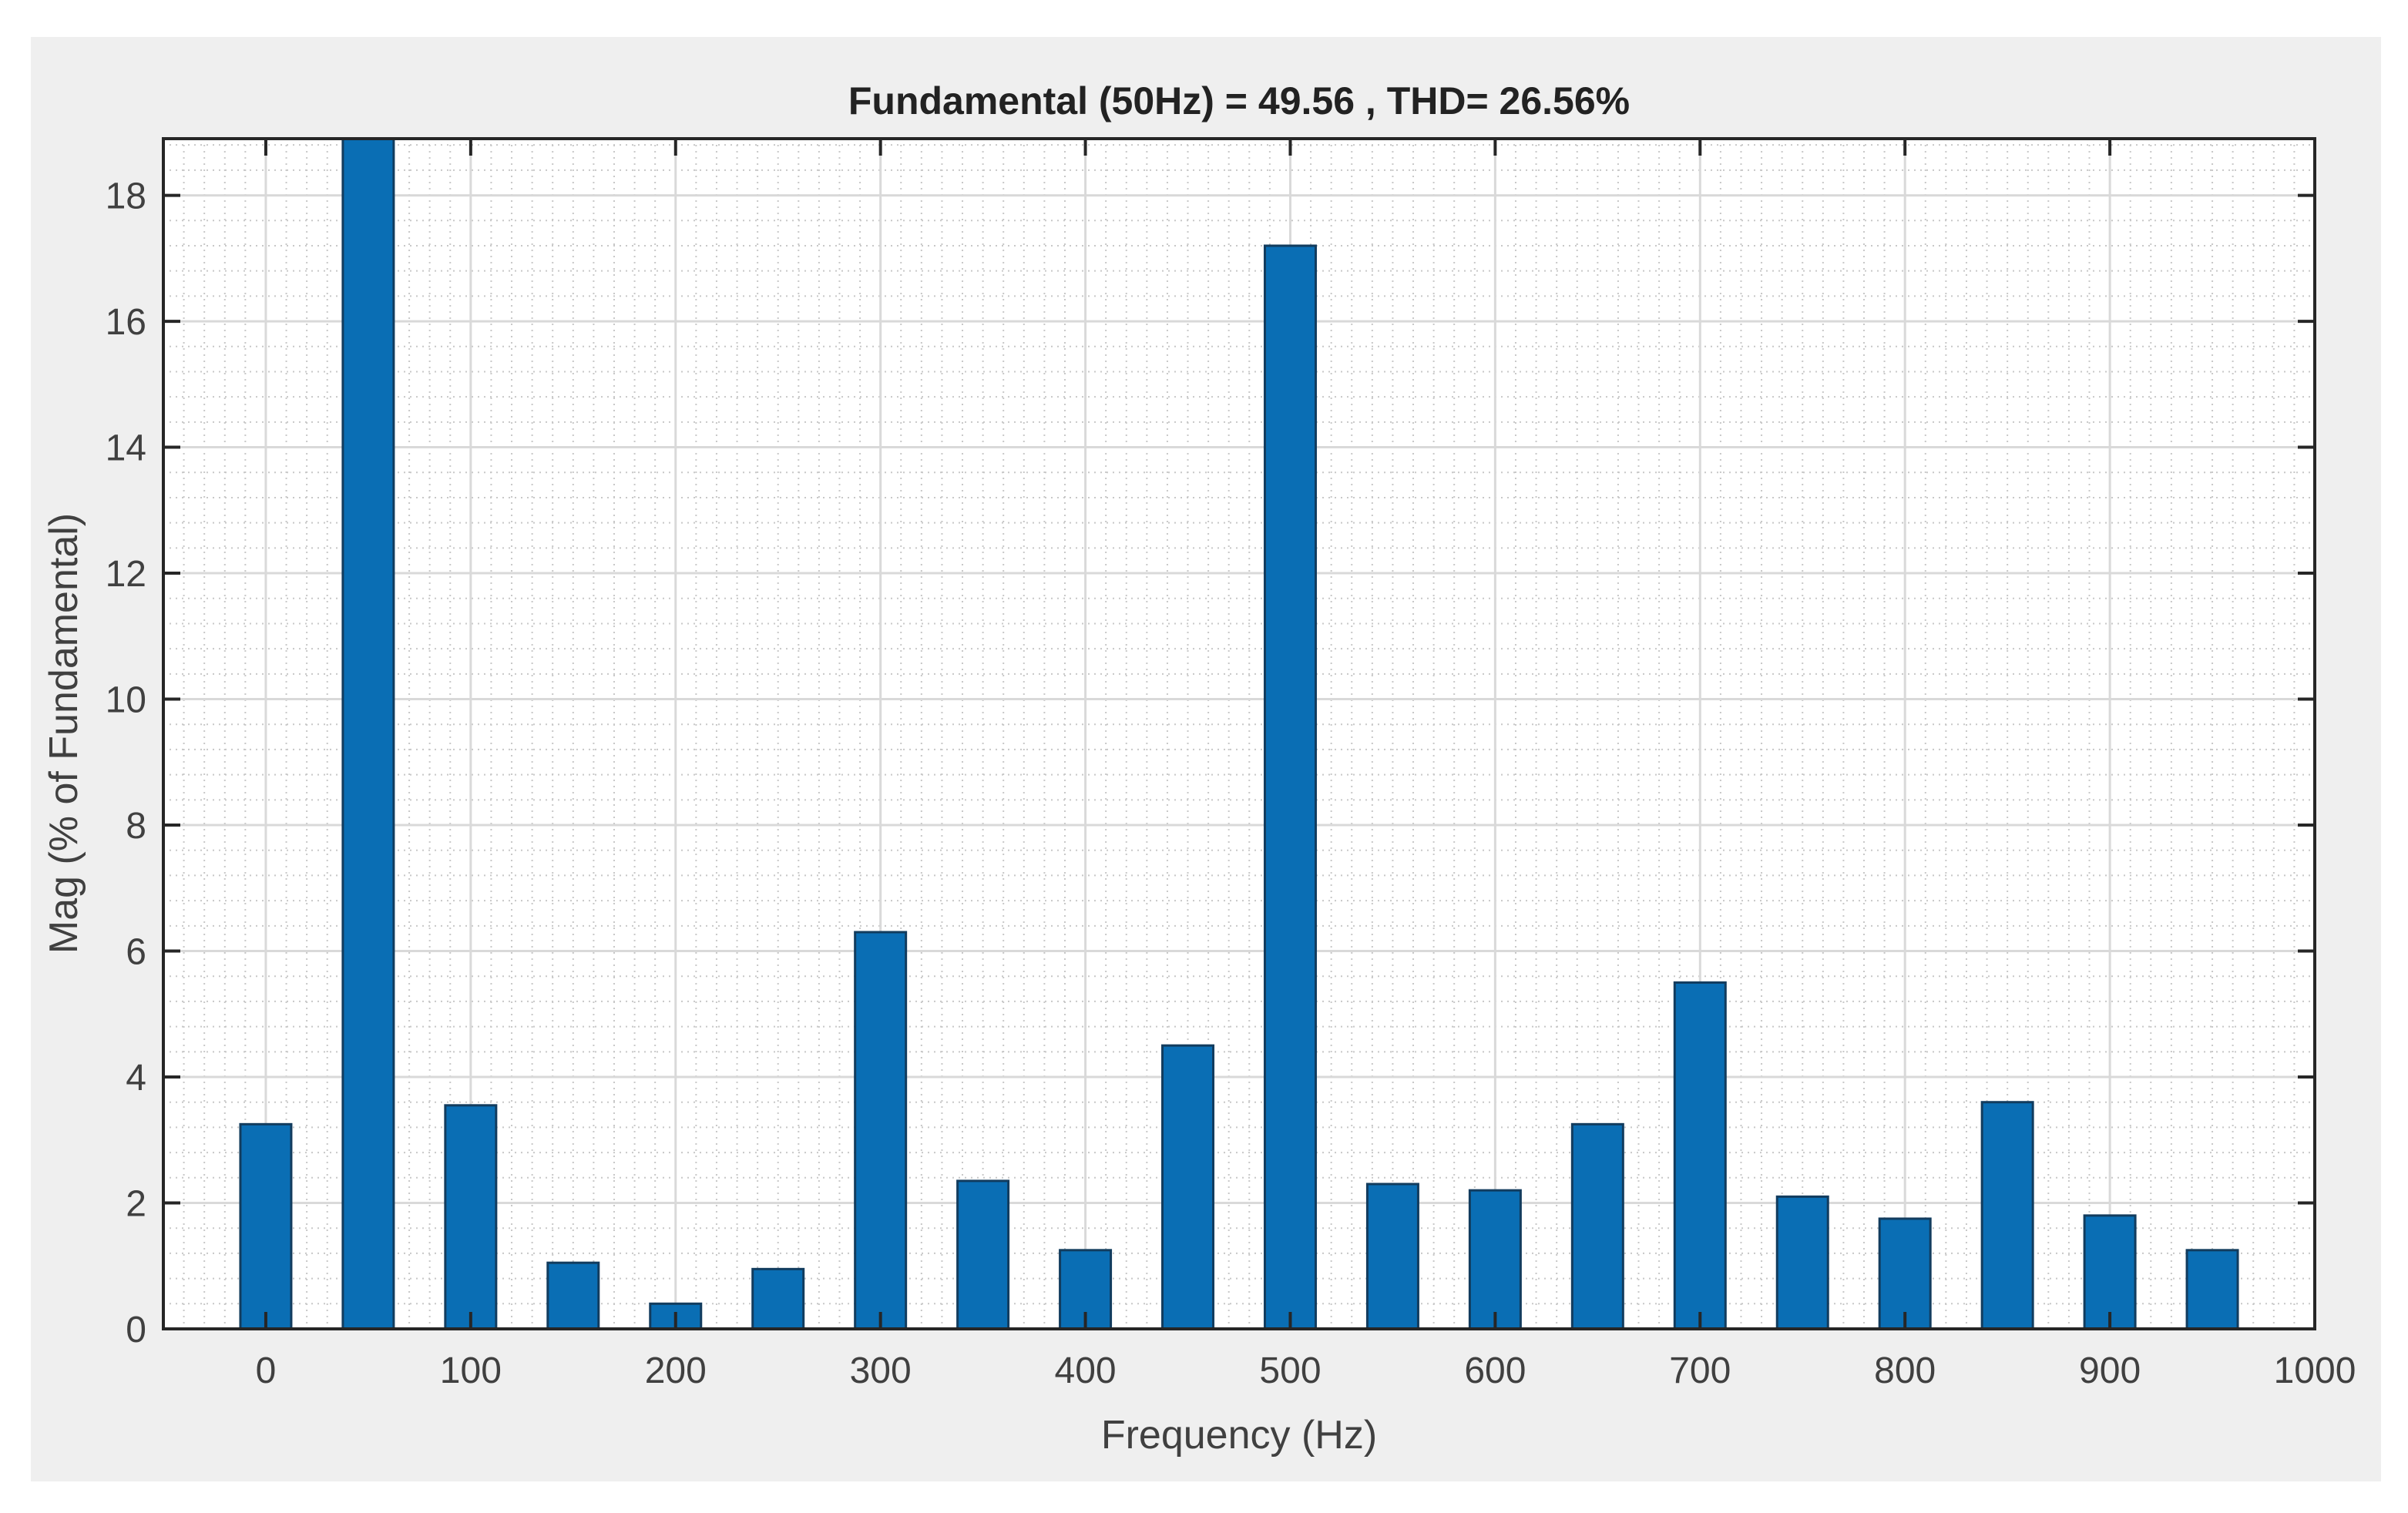 The height and width of the screenshot is (1513, 2408). Describe the element at coordinates (126, 196) in the screenshot. I see `y-tick-label: 18` at that location.